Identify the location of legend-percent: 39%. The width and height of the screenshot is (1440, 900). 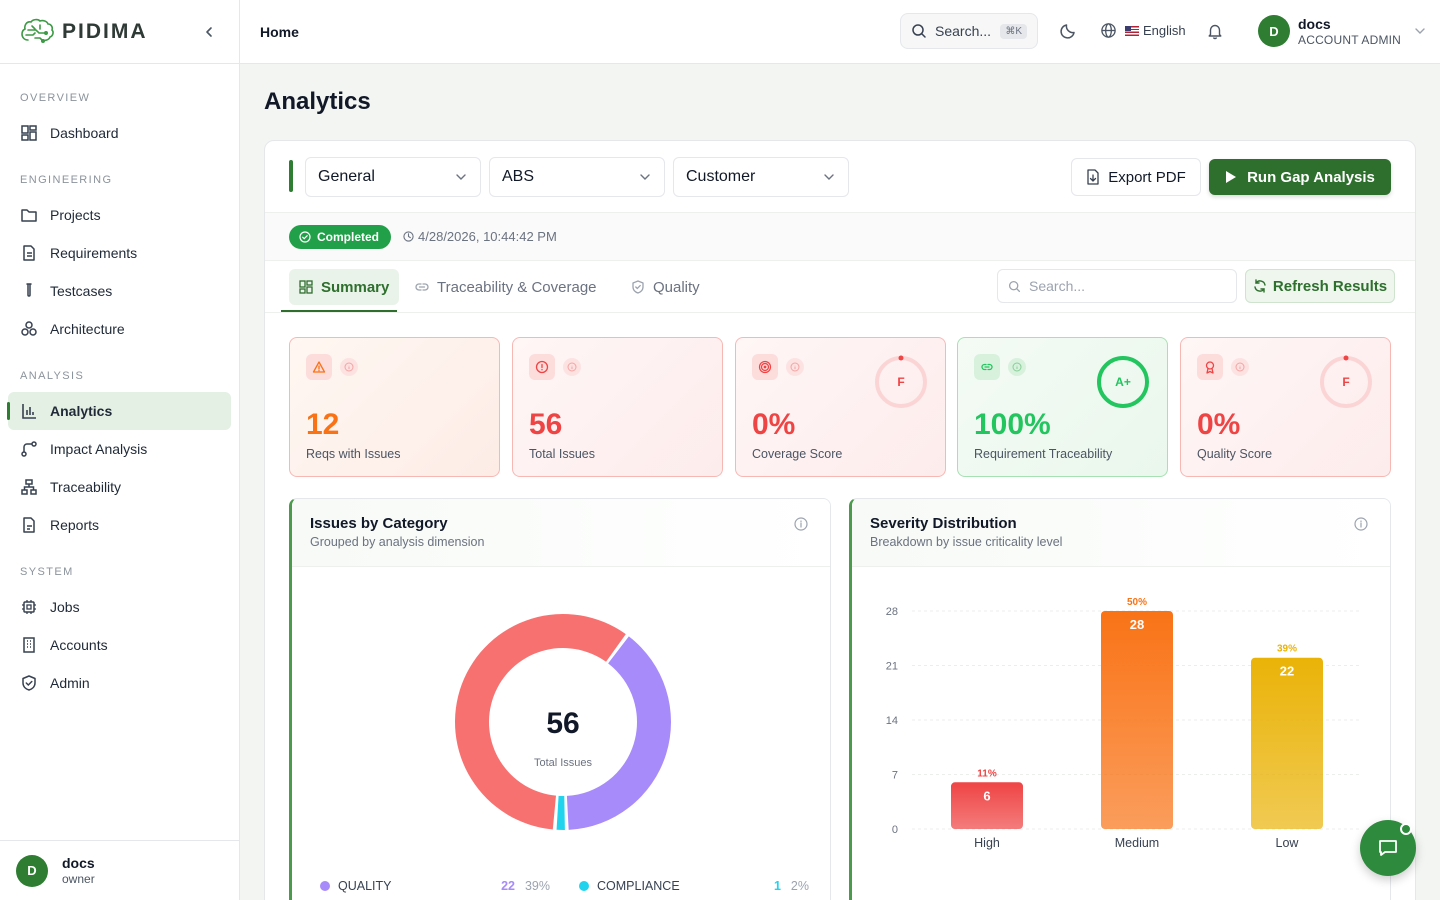
(537, 886).